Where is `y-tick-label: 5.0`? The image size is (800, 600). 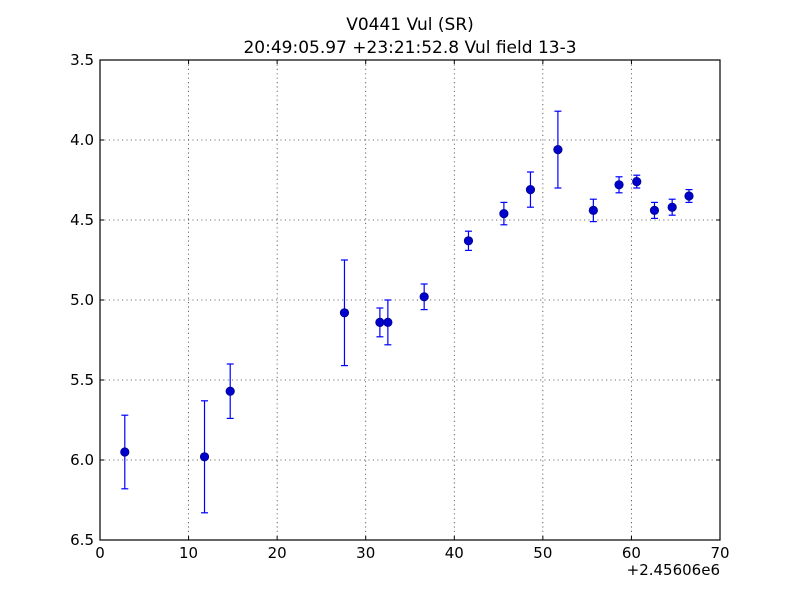 y-tick-label: 5.0 is located at coordinates (82, 300).